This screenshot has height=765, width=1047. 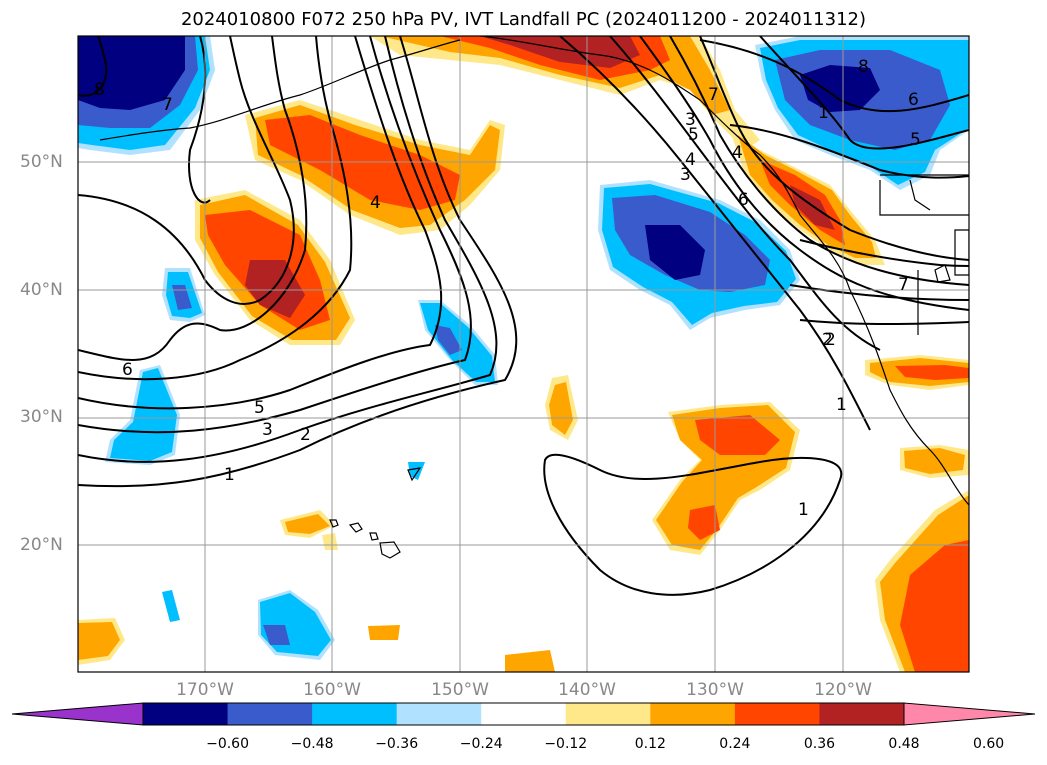 What do you see at coordinates (819, 744) in the screenshot?
I see `colorbar-tick-label: 0.36` at bounding box center [819, 744].